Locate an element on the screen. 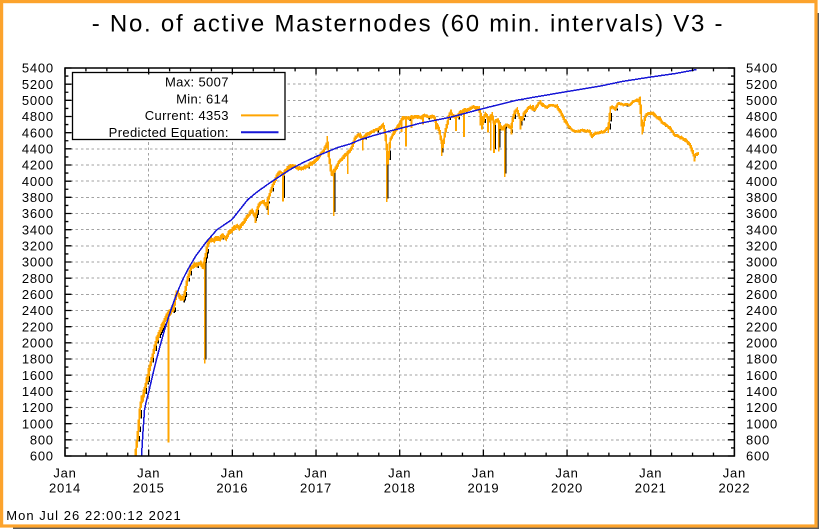  svg-text: 2021 is located at coordinates (651, 488).